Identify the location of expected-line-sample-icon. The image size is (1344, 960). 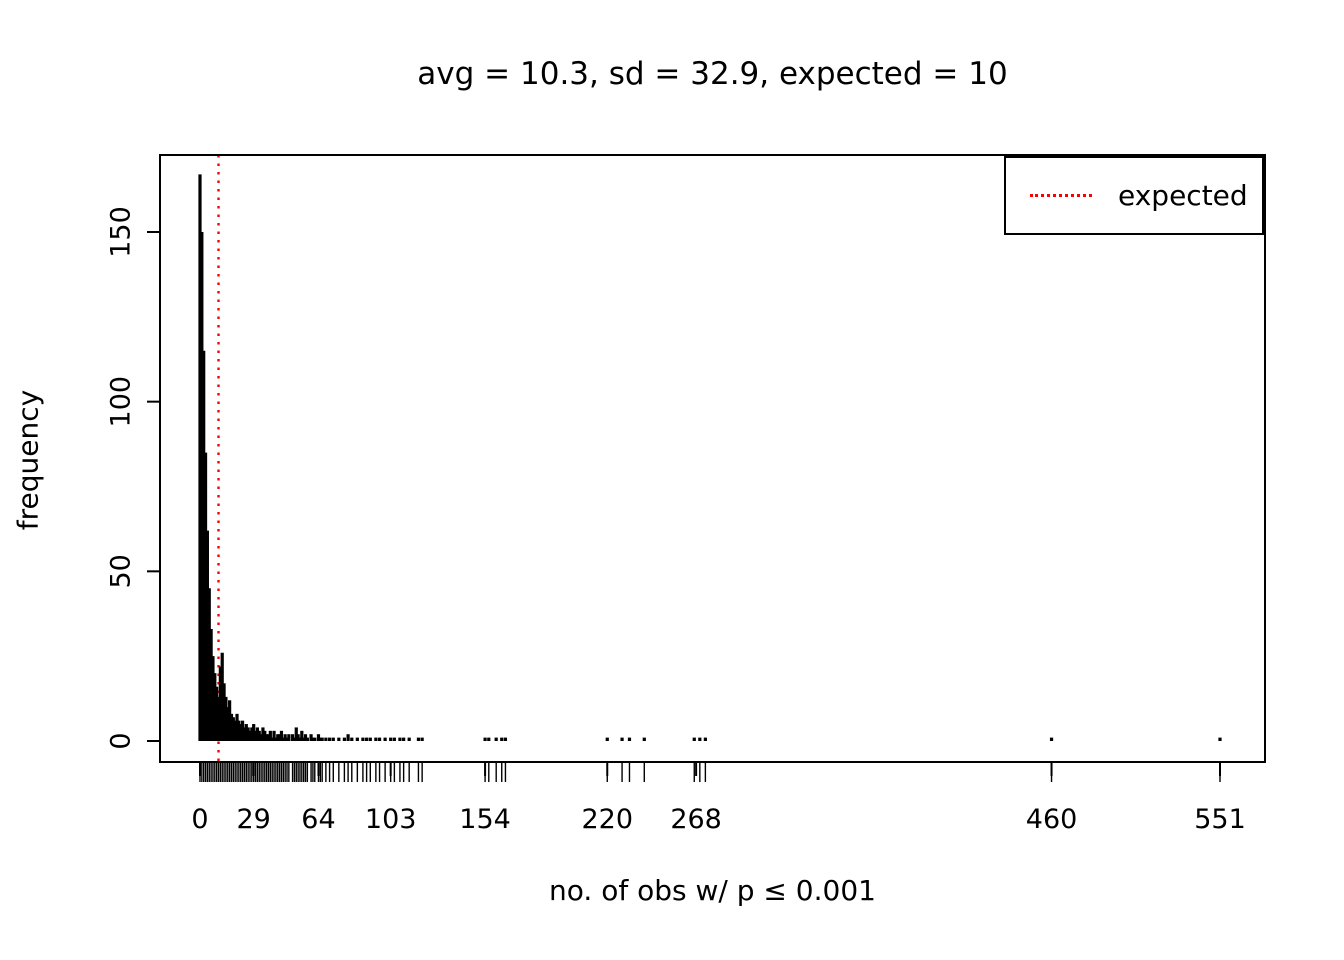
(1061, 195).